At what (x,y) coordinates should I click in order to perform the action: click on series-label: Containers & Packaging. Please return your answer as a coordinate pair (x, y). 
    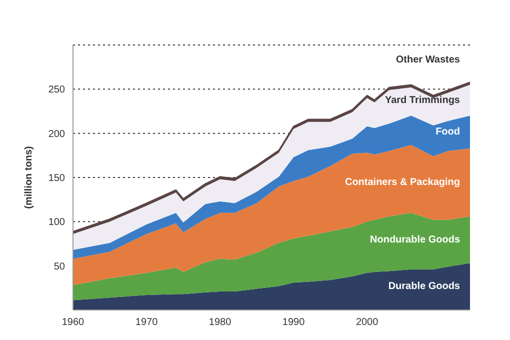
    Looking at the image, I should click on (402, 182).